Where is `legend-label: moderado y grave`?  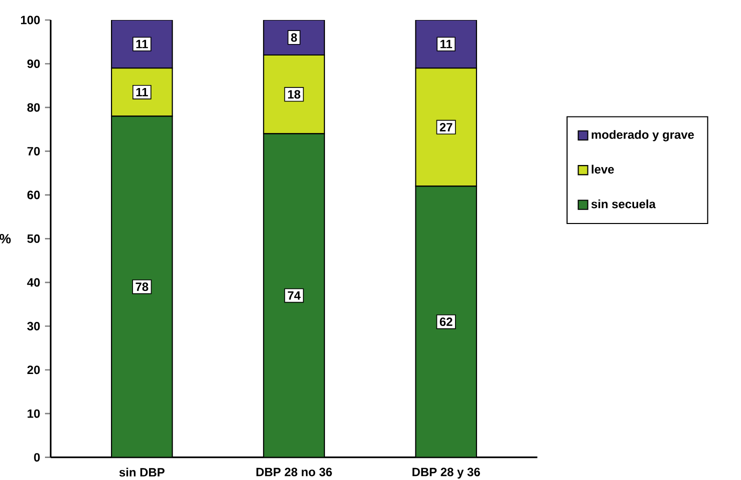 legend-label: moderado y grave is located at coordinates (643, 136).